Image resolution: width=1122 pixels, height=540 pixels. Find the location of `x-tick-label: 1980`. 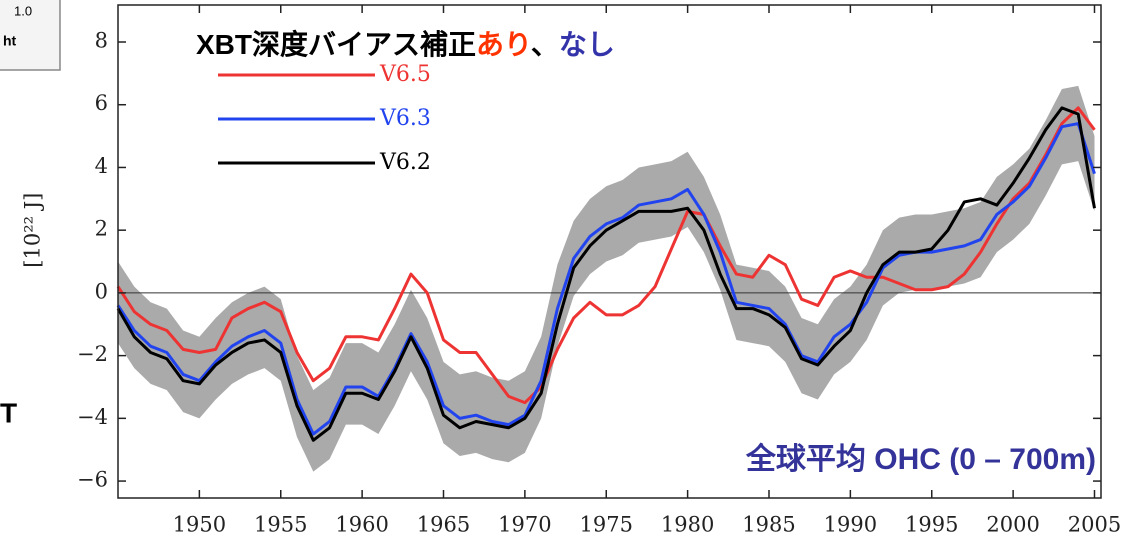

x-tick-label: 1980 is located at coordinates (687, 525).